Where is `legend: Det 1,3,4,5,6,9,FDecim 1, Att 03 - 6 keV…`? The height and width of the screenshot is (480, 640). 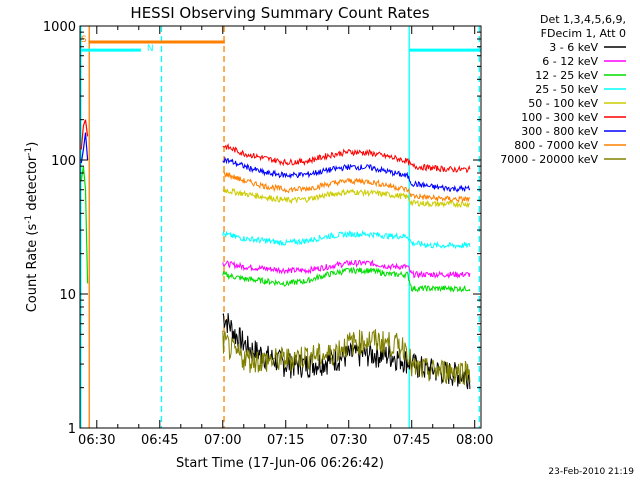 legend: Det 1,3,4,5,6,9,FDecim 1, Att 03 - 6 keV… is located at coordinates (563, 89).